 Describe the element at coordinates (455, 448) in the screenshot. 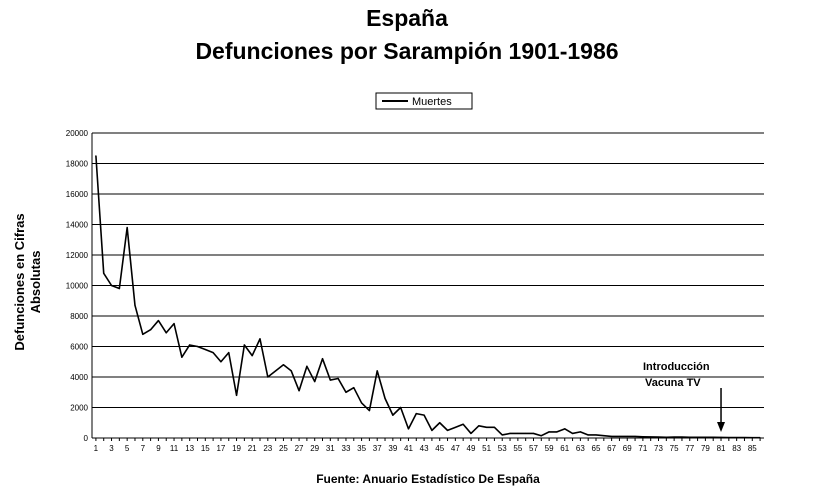

I see `x-tick-label: 47` at that location.